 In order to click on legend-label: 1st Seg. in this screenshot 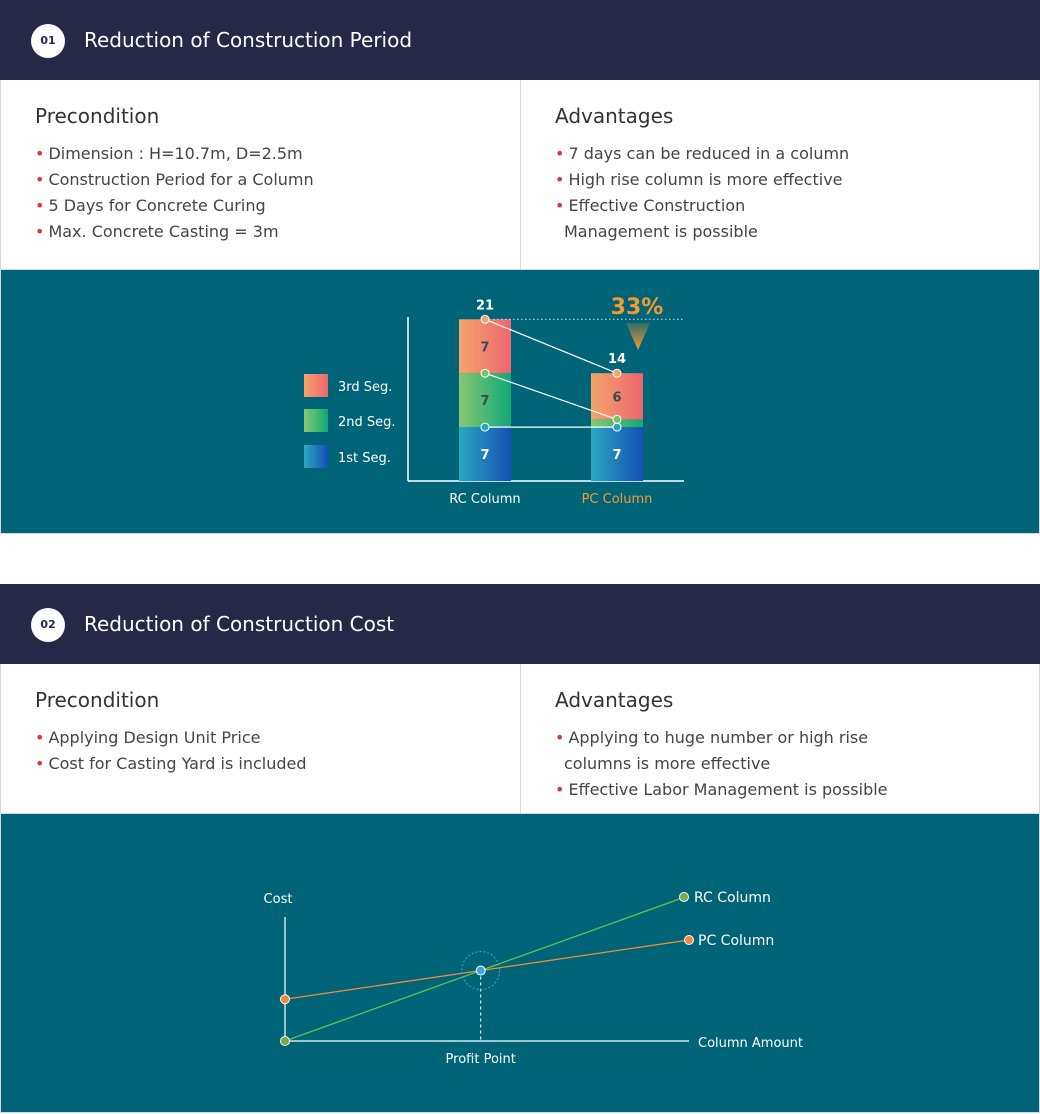, I will do `click(364, 458)`.